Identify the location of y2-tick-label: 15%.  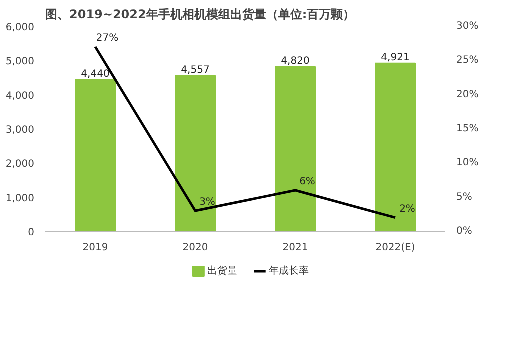
(467, 129).